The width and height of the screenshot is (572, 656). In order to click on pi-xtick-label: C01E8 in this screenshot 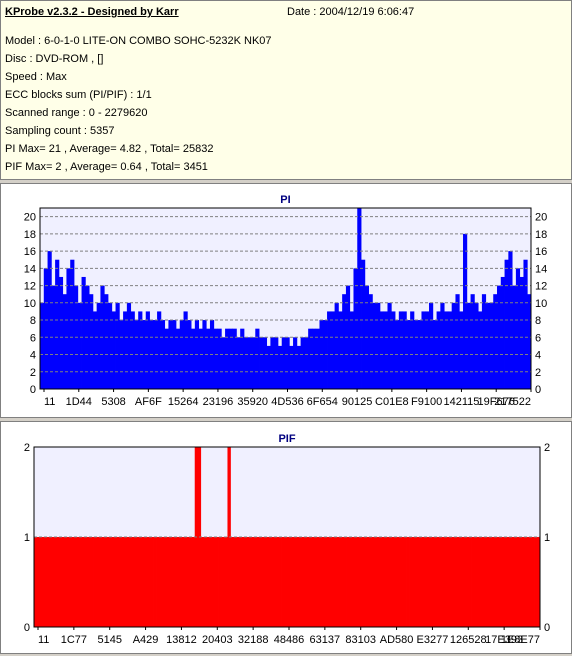, I will do `click(392, 402)`.